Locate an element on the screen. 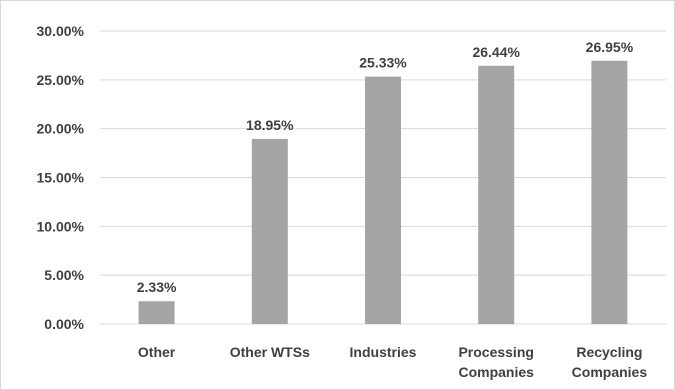 The width and height of the screenshot is (675, 390). data-label: 2.33% is located at coordinates (157, 287).